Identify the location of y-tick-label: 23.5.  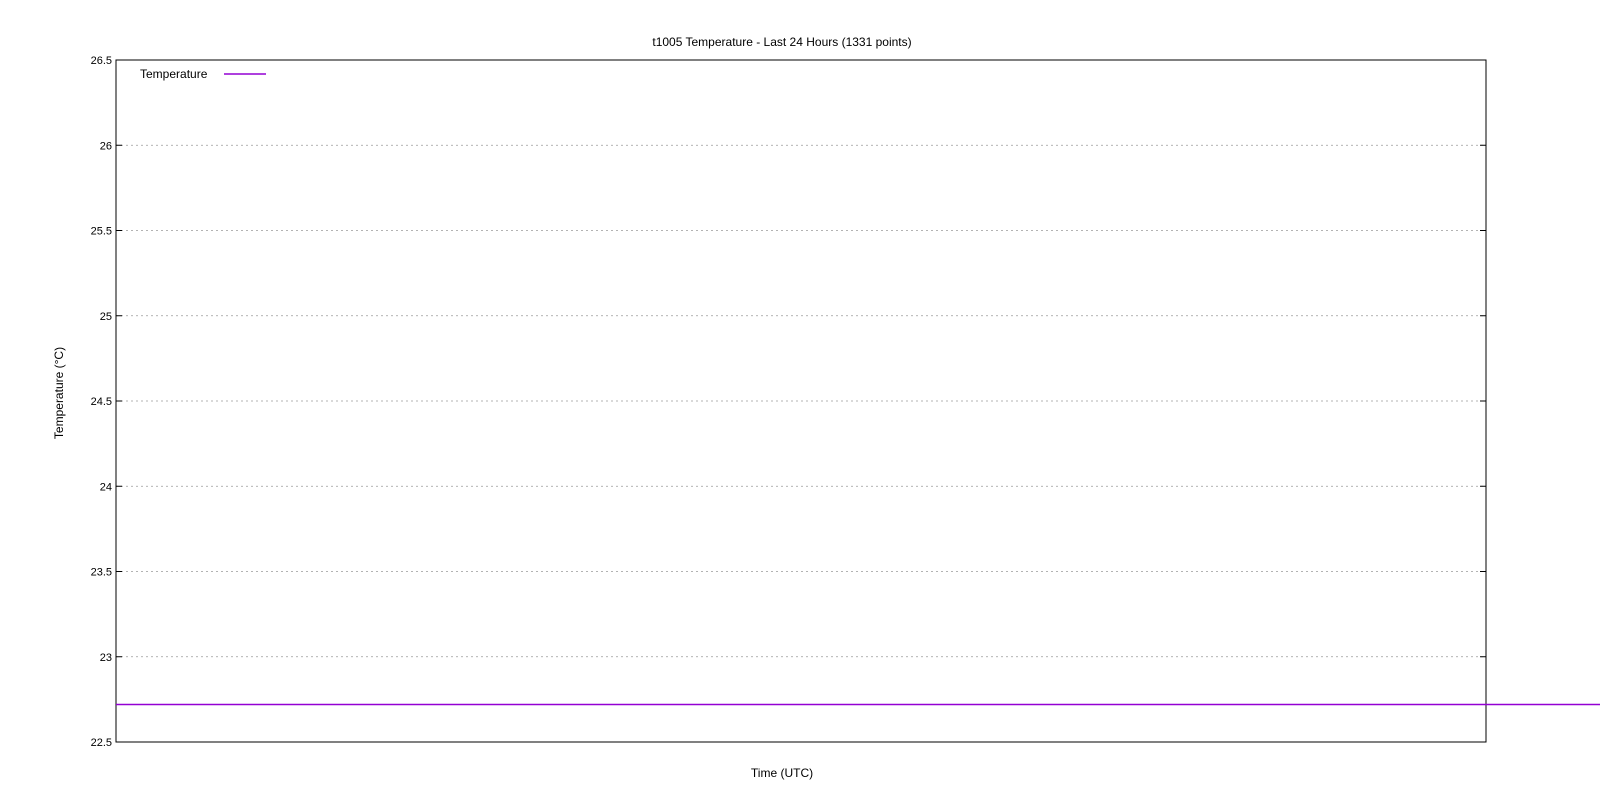
(101, 573).